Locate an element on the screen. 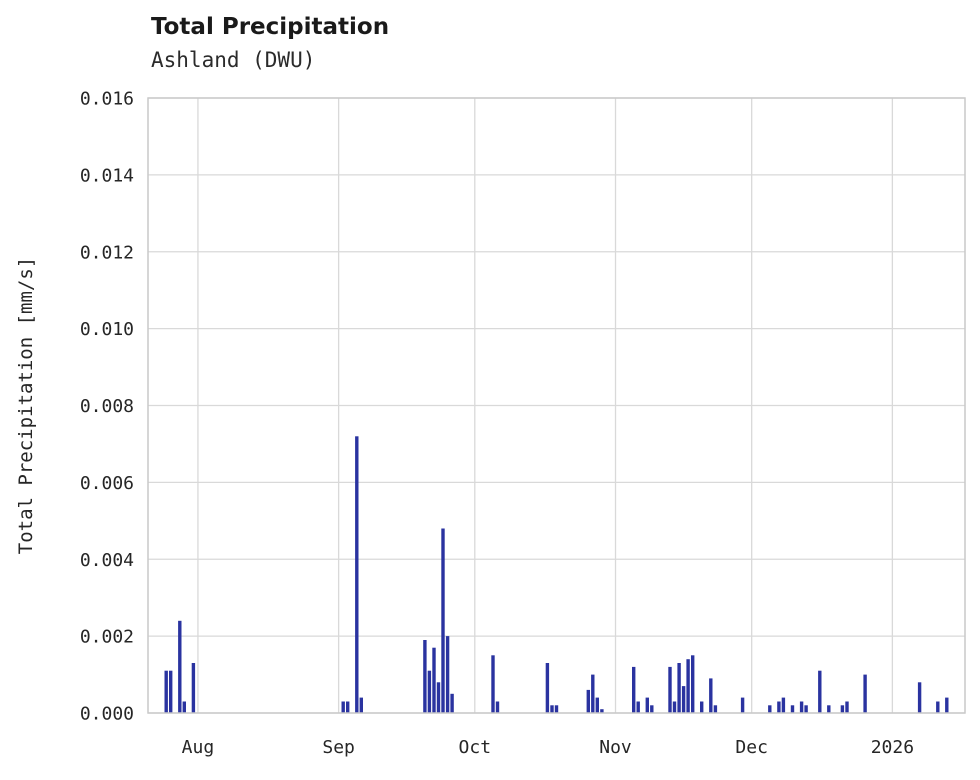  y-tick-label: 0.014 is located at coordinates (107, 175).